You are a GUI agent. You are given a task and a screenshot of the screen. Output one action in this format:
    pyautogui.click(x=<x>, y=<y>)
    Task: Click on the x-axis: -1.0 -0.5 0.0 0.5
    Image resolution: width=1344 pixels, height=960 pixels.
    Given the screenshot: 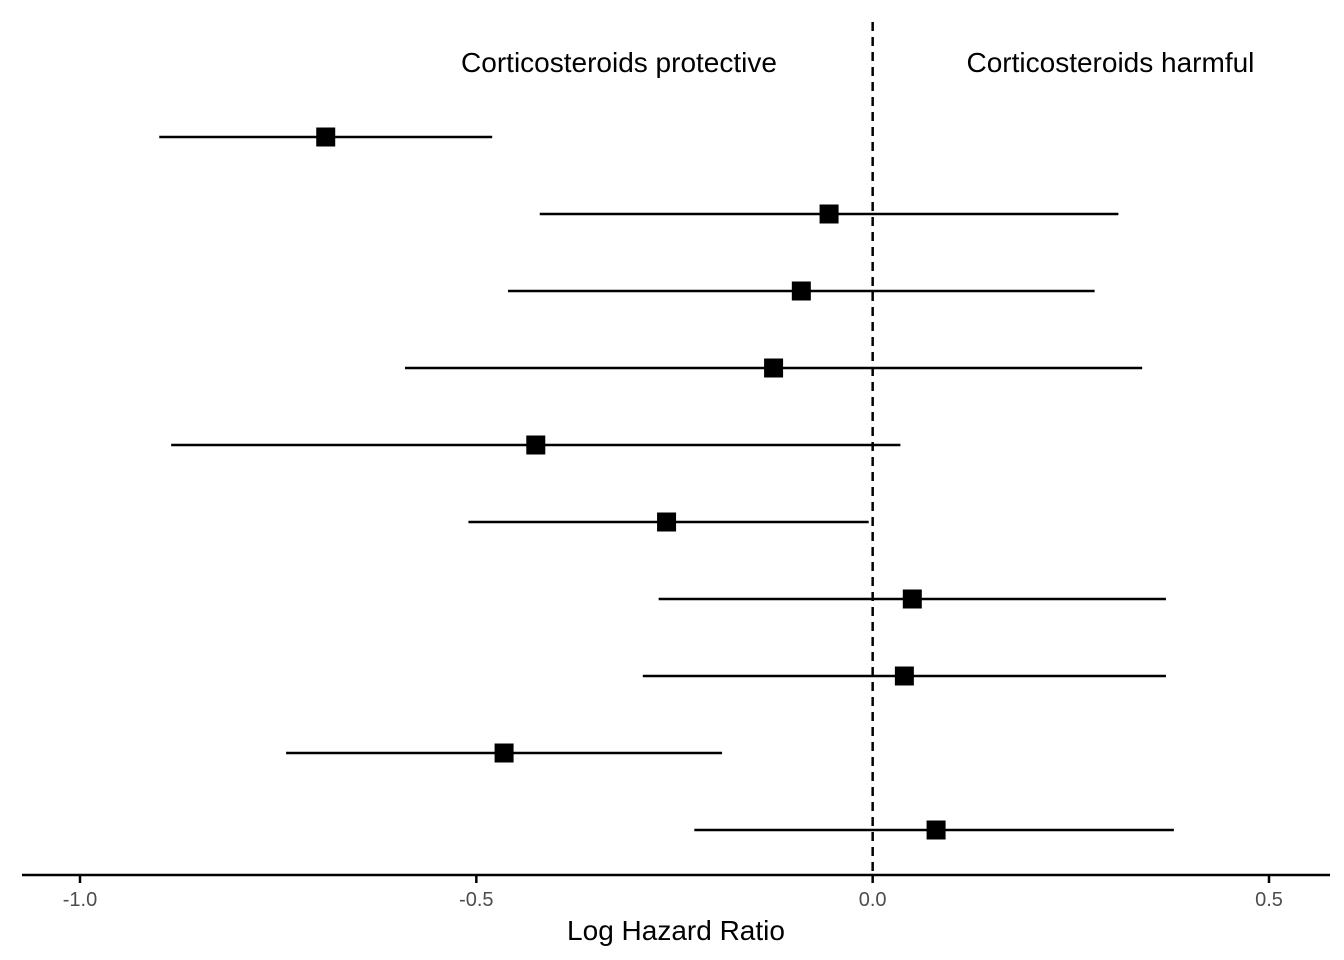 What is the action you would take?
    pyautogui.click(x=676, y=892)
    